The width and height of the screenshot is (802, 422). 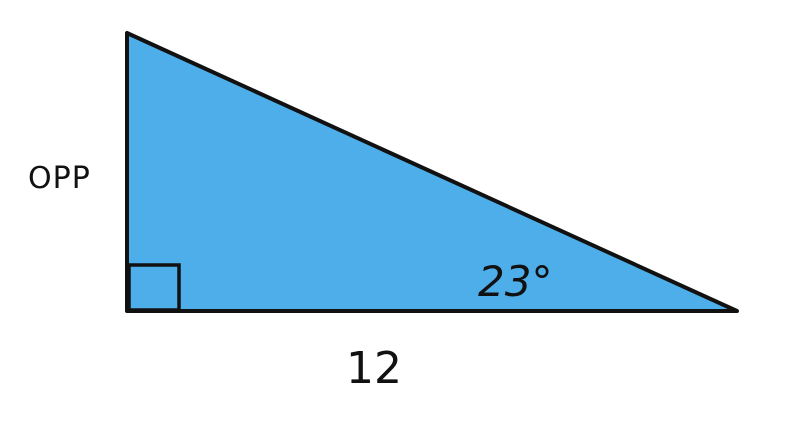 What do you see at coordinates (59, 178) in the screenshot?
I see `opposite-side-label: OPP` at bounding box center [59, 178].